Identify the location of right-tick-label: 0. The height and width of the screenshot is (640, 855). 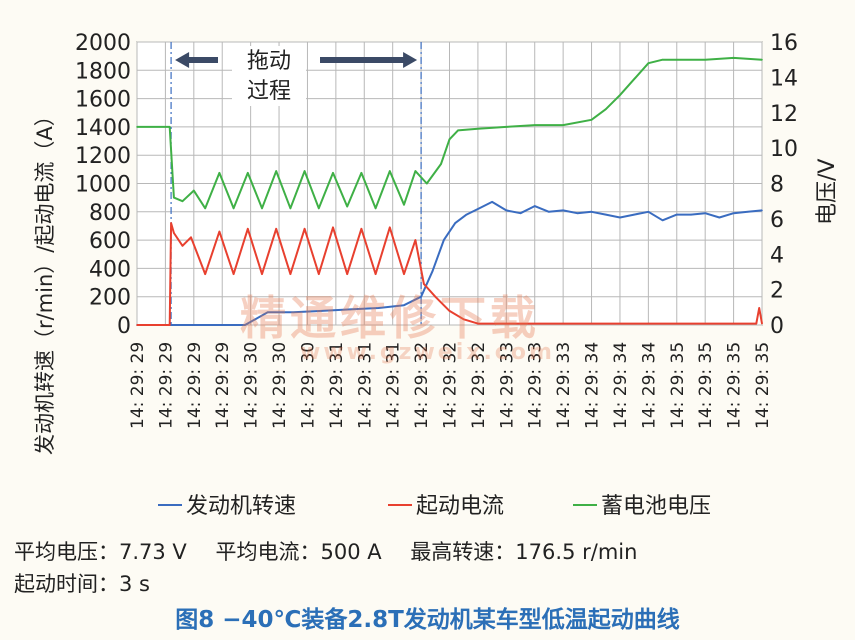
(777, 326).